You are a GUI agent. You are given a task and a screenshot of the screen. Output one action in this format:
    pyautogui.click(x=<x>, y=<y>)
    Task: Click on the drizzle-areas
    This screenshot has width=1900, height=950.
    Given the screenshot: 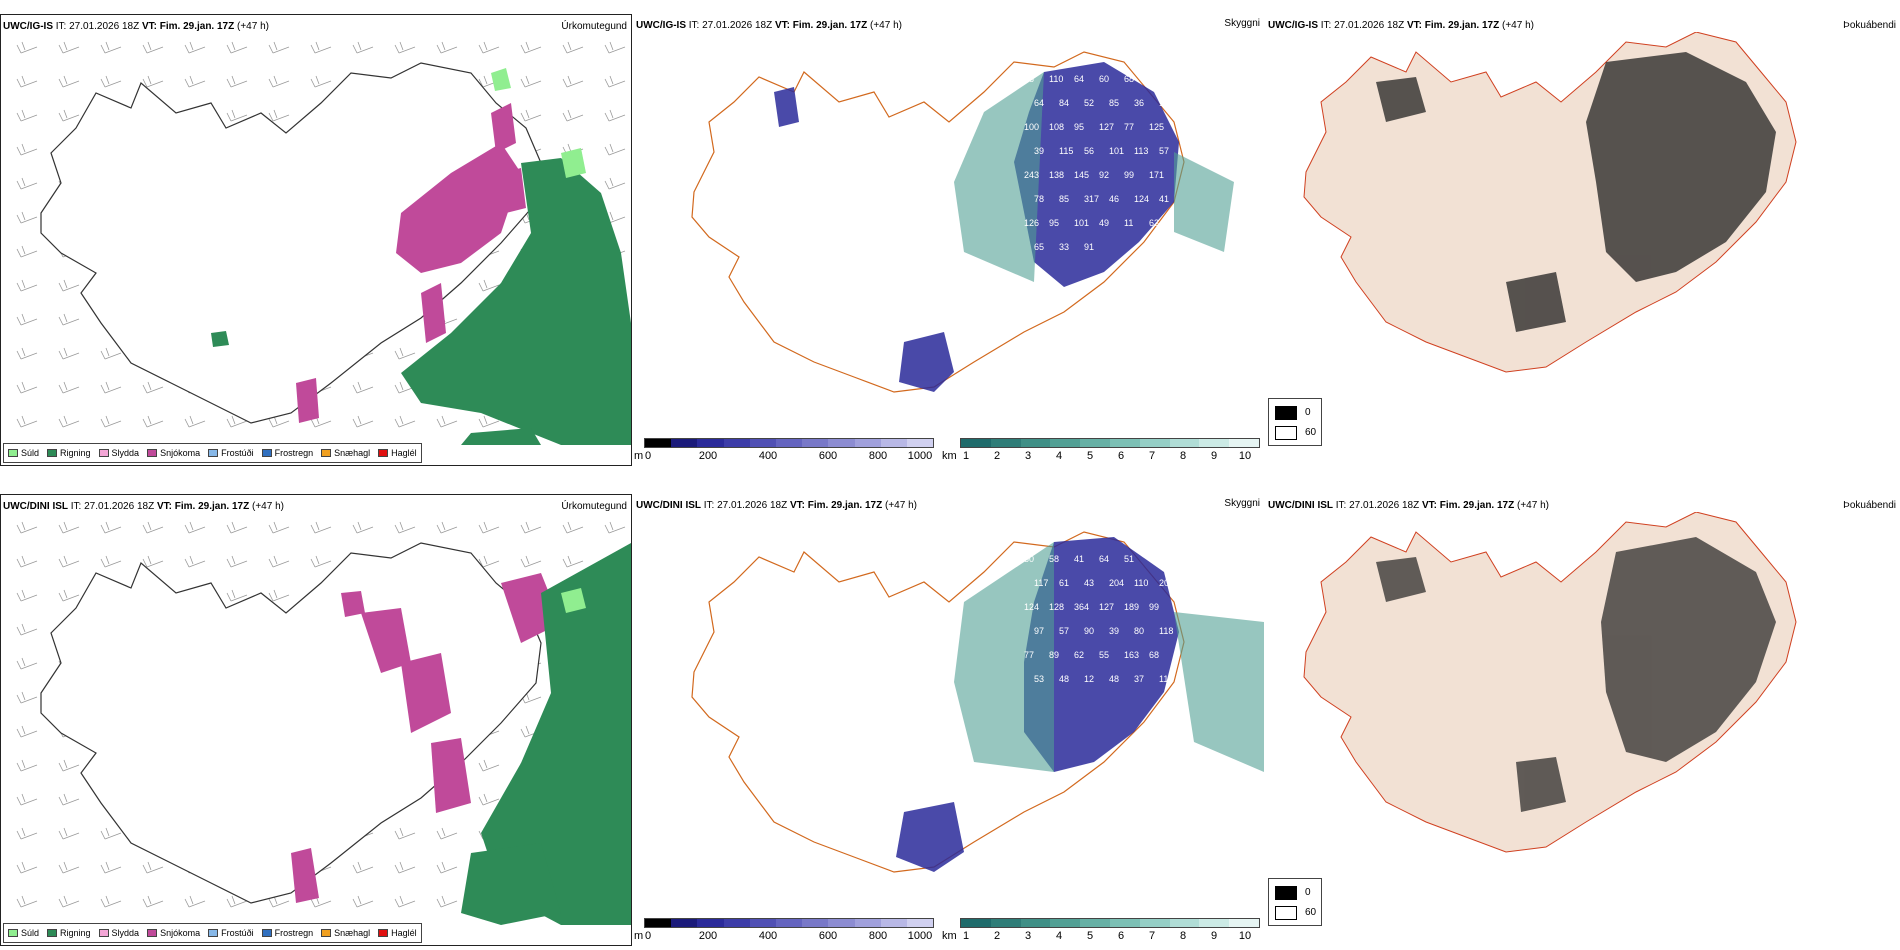 What is the action you would take?
    pyautogui.click(x=573, y=600)
    